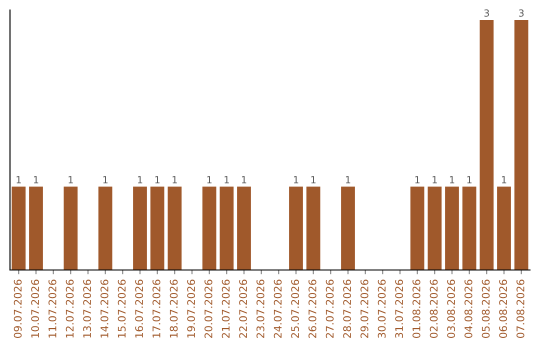  Describe the element at coordinates (434, 309) in the screenshot. I see `x-tick-label: 02.08.2026` at that location.